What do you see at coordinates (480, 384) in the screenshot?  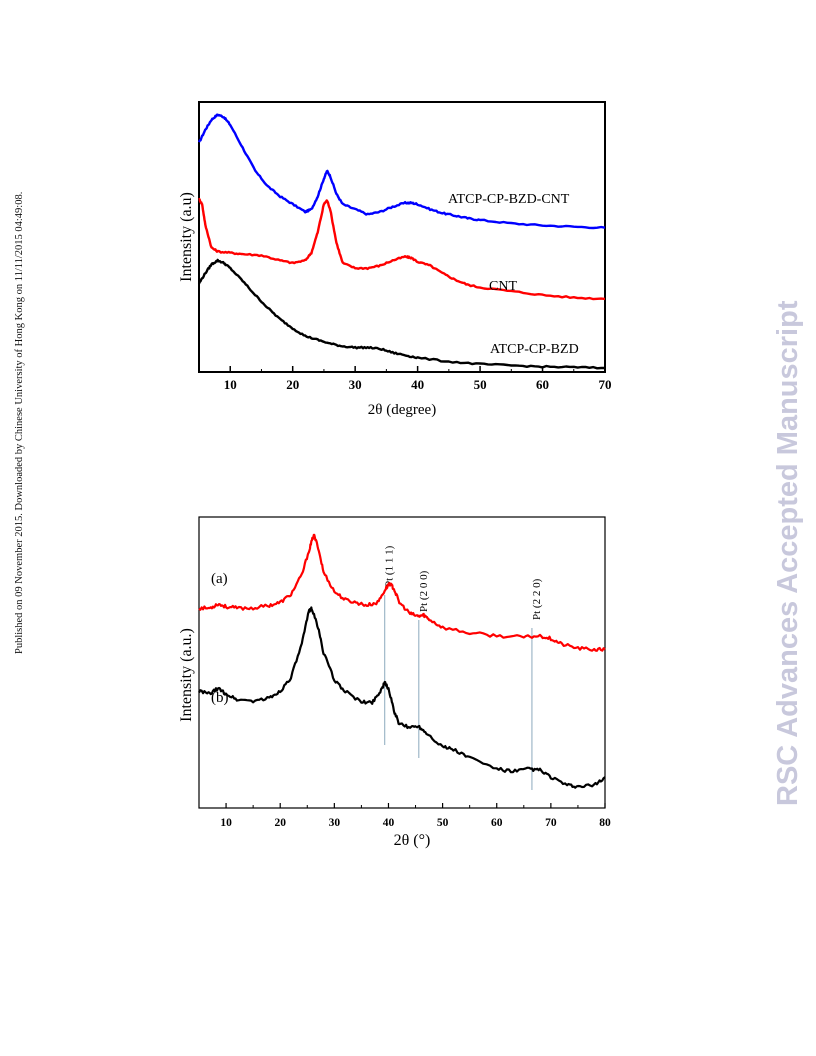 I see `chart1-xtick-label: 50` at bounding box center [480, 384].